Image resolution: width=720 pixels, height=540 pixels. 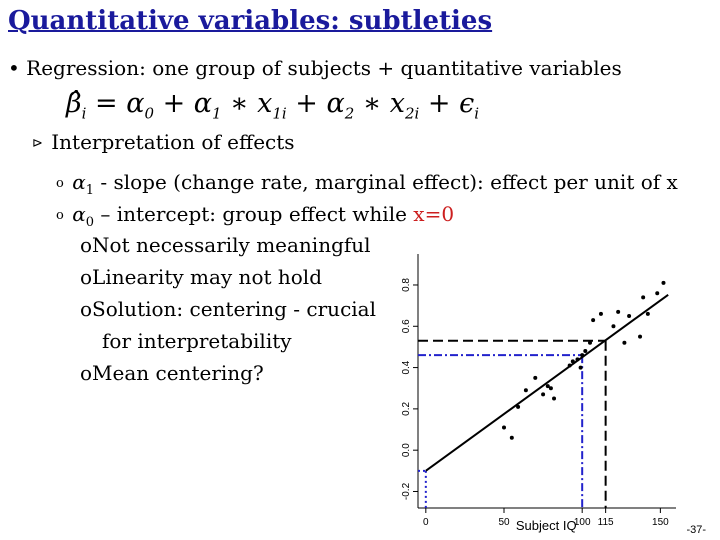 What do you see at coordinates (201, 277) in the screenshot?
I see `sub-item: oLinearity may not hold` at bounding box center [201, 277].